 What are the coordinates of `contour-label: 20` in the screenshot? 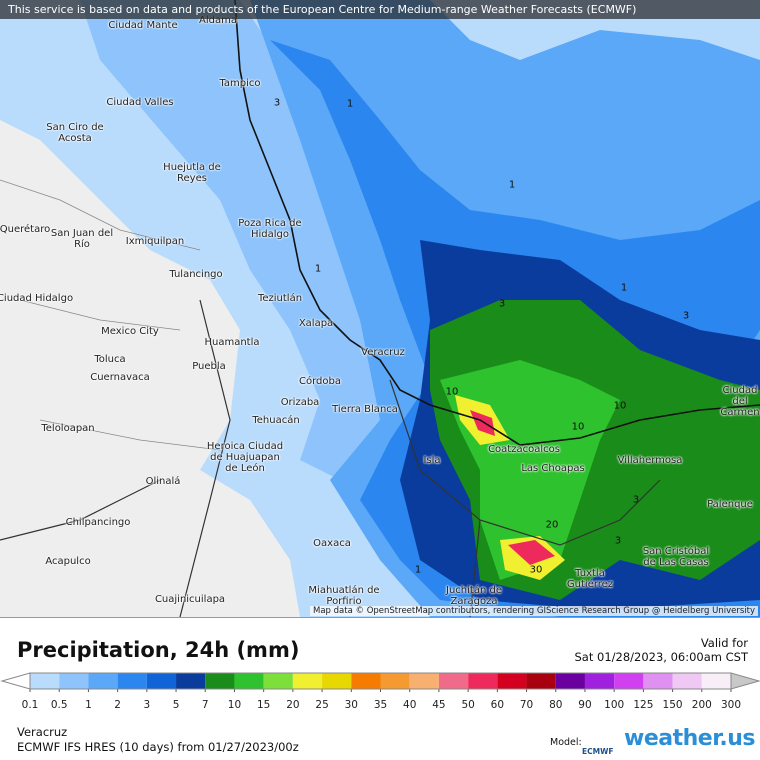 It's located at (552, 525).